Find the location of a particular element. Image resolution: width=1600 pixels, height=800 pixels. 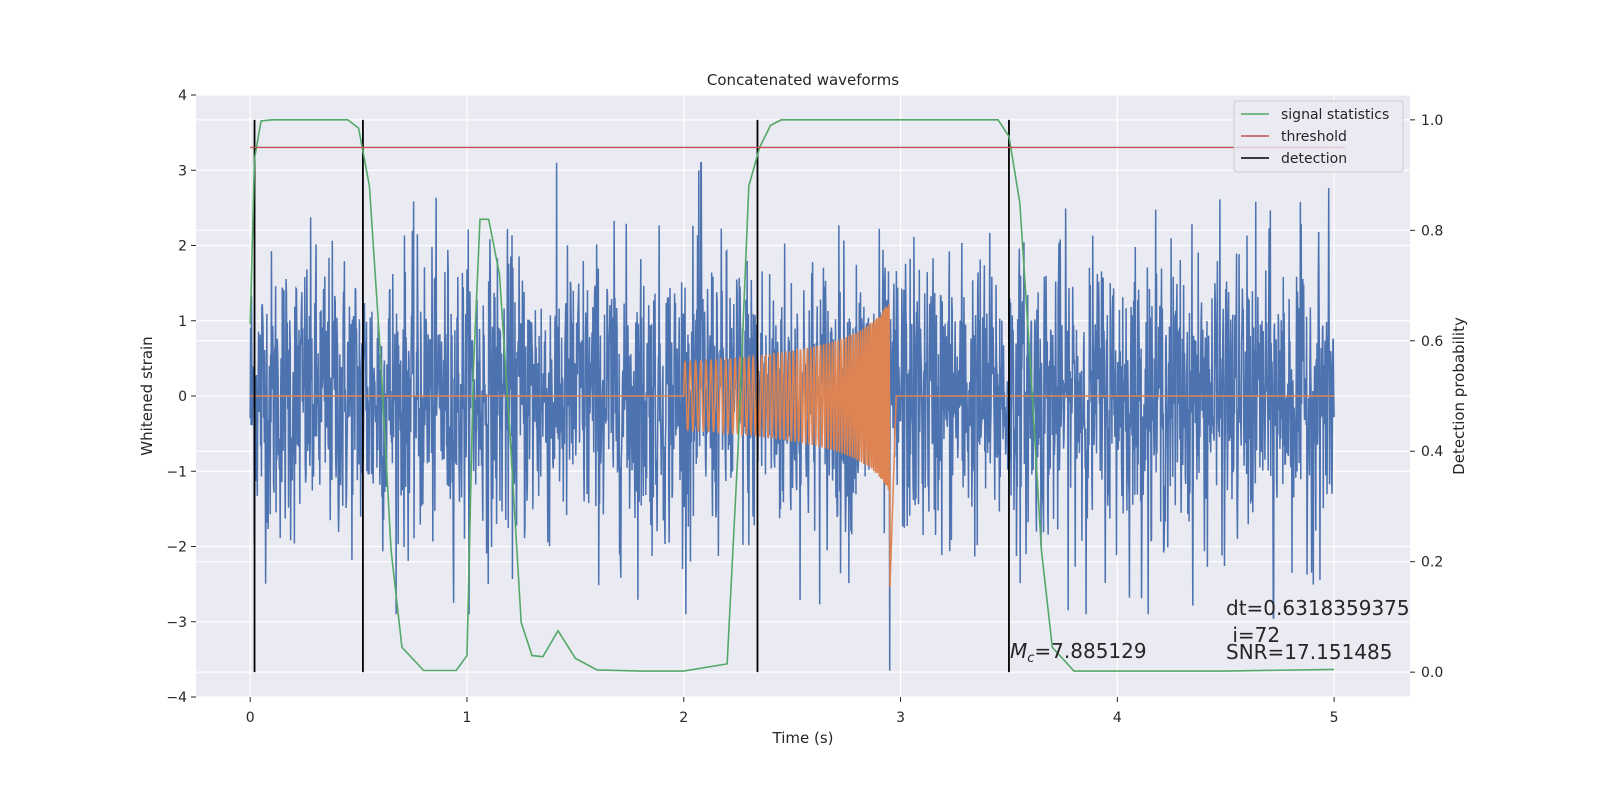

y2-tick-label: 0.6 is located at coordinates (1432, 342).